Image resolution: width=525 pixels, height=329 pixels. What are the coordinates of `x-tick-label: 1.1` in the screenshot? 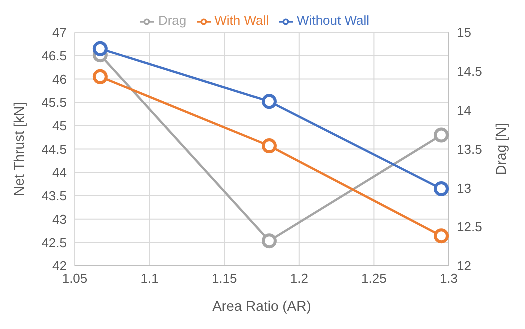 It's located at (149, 278).